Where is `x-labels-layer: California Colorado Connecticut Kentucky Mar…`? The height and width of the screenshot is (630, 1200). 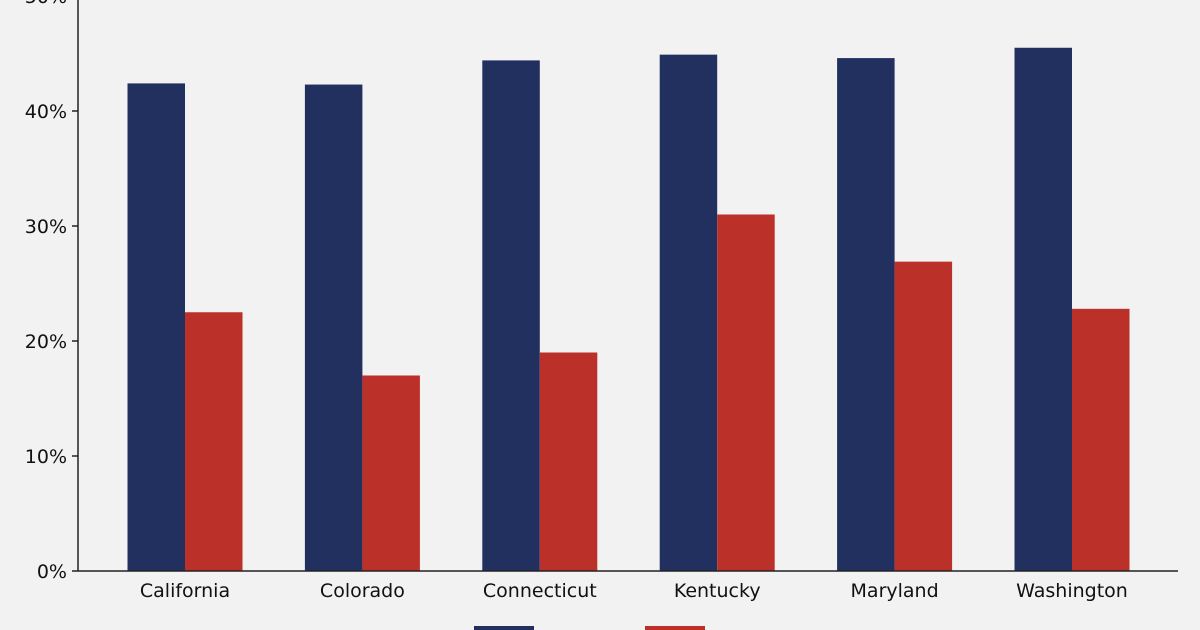
x-labels-layer: California Colorado Connecticut Kentucky Mar… is located at coordinates (634, 591).